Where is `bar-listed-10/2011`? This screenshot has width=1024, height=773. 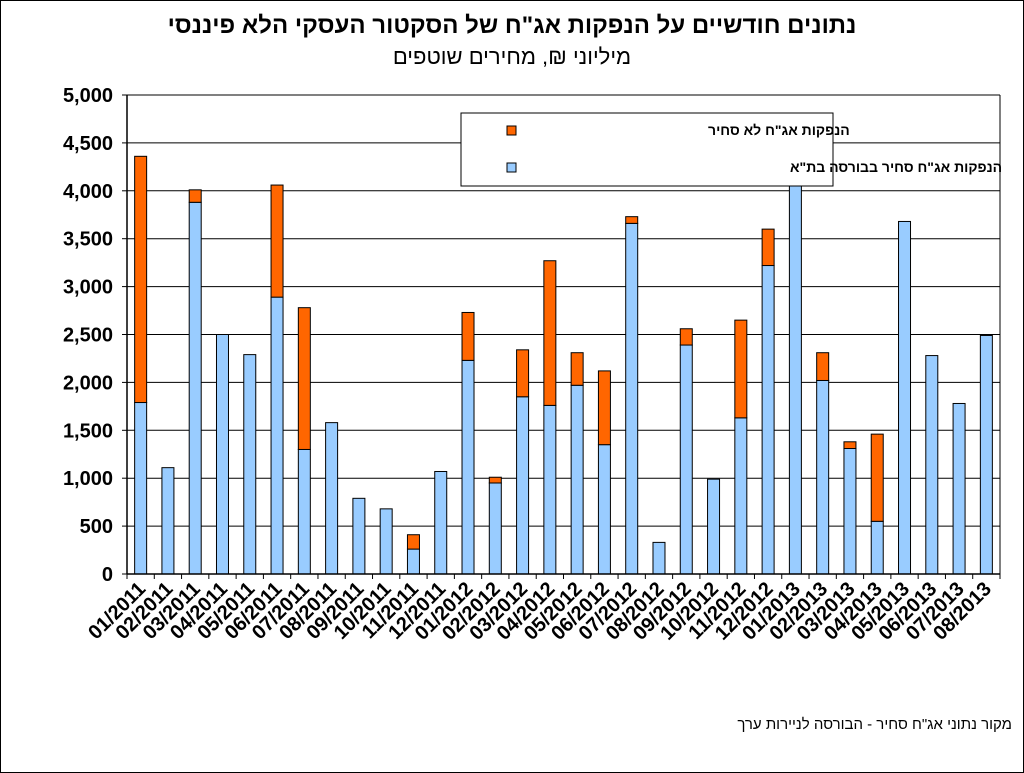 bar-listed-10/2011 is located at coordinates (386, 541).